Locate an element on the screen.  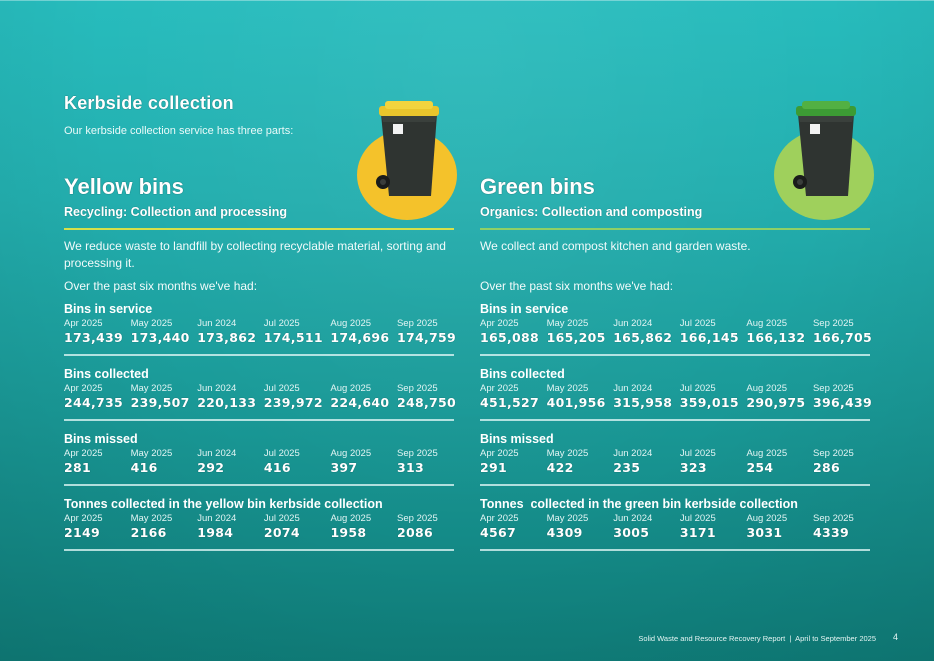
stat-cell: May 2025 401,956 is located at coordinates (580, 396).